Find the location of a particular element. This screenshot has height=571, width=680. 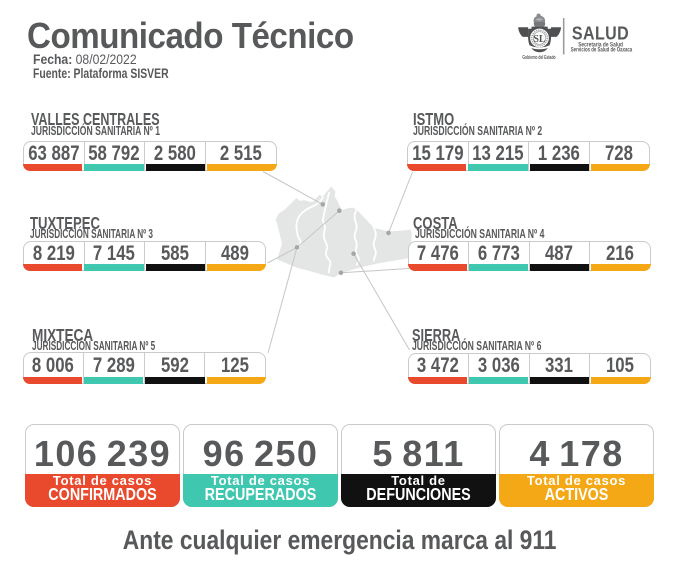

svg-text: SL is located at coordinates (539, 39).